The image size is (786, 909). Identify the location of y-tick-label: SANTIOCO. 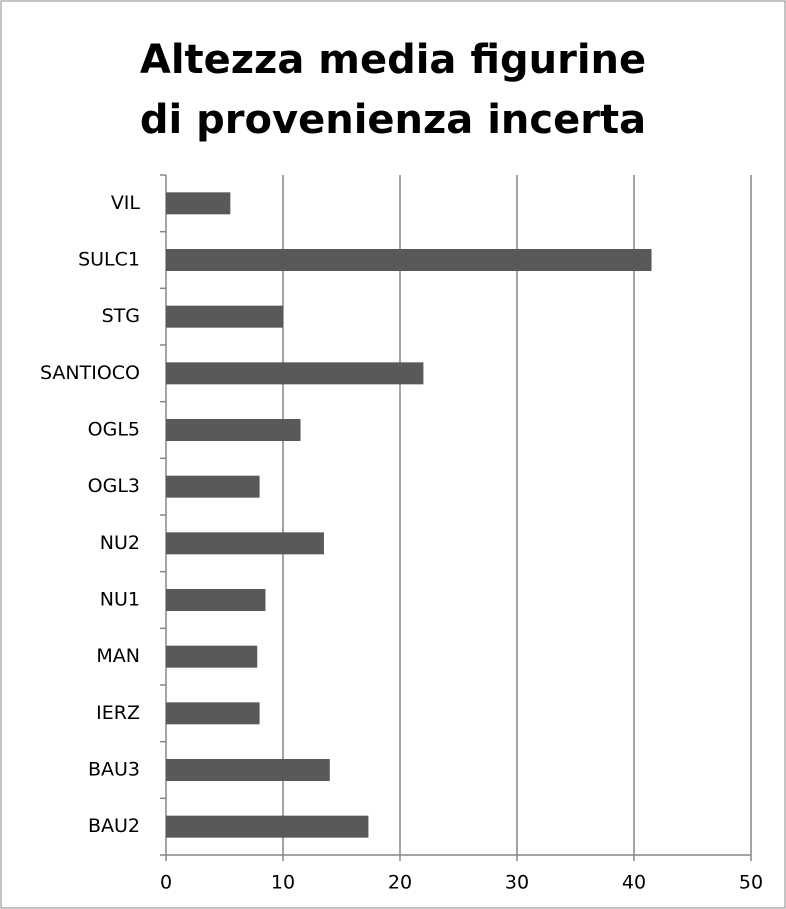
(90, 373).